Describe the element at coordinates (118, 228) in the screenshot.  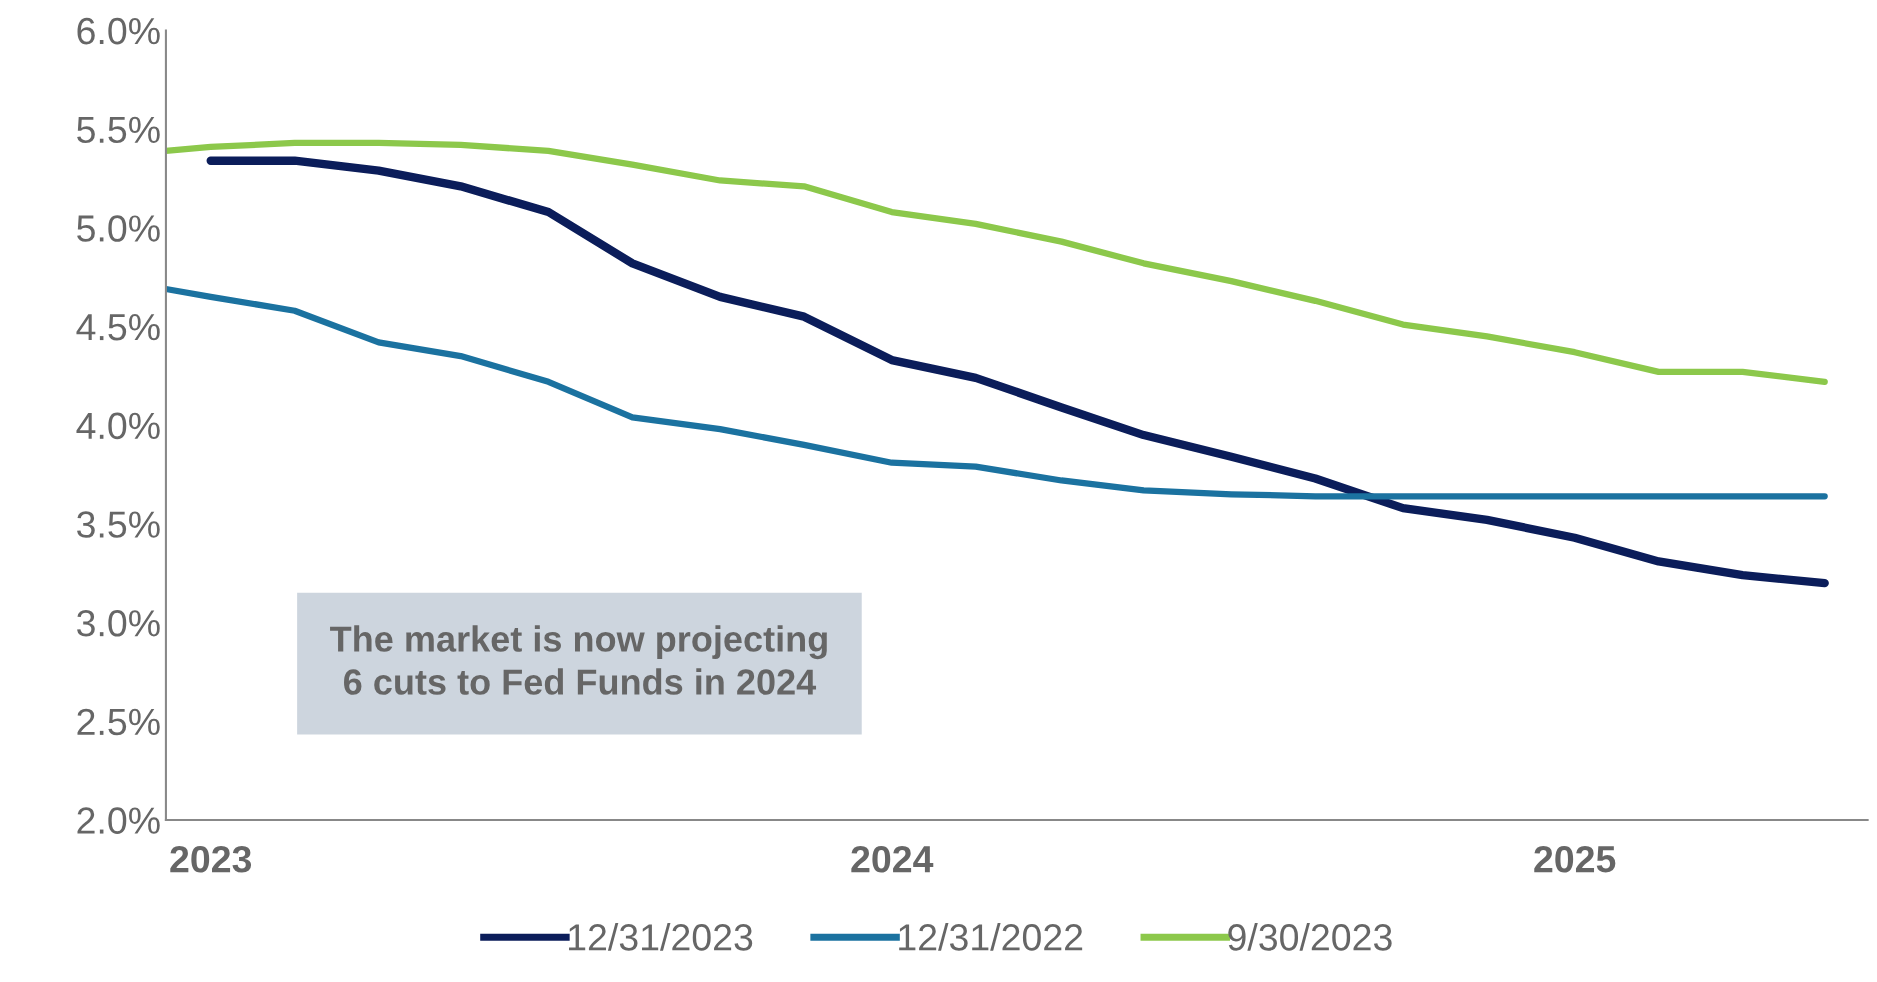
I see `y-tick-label: 5.0%` at that location.